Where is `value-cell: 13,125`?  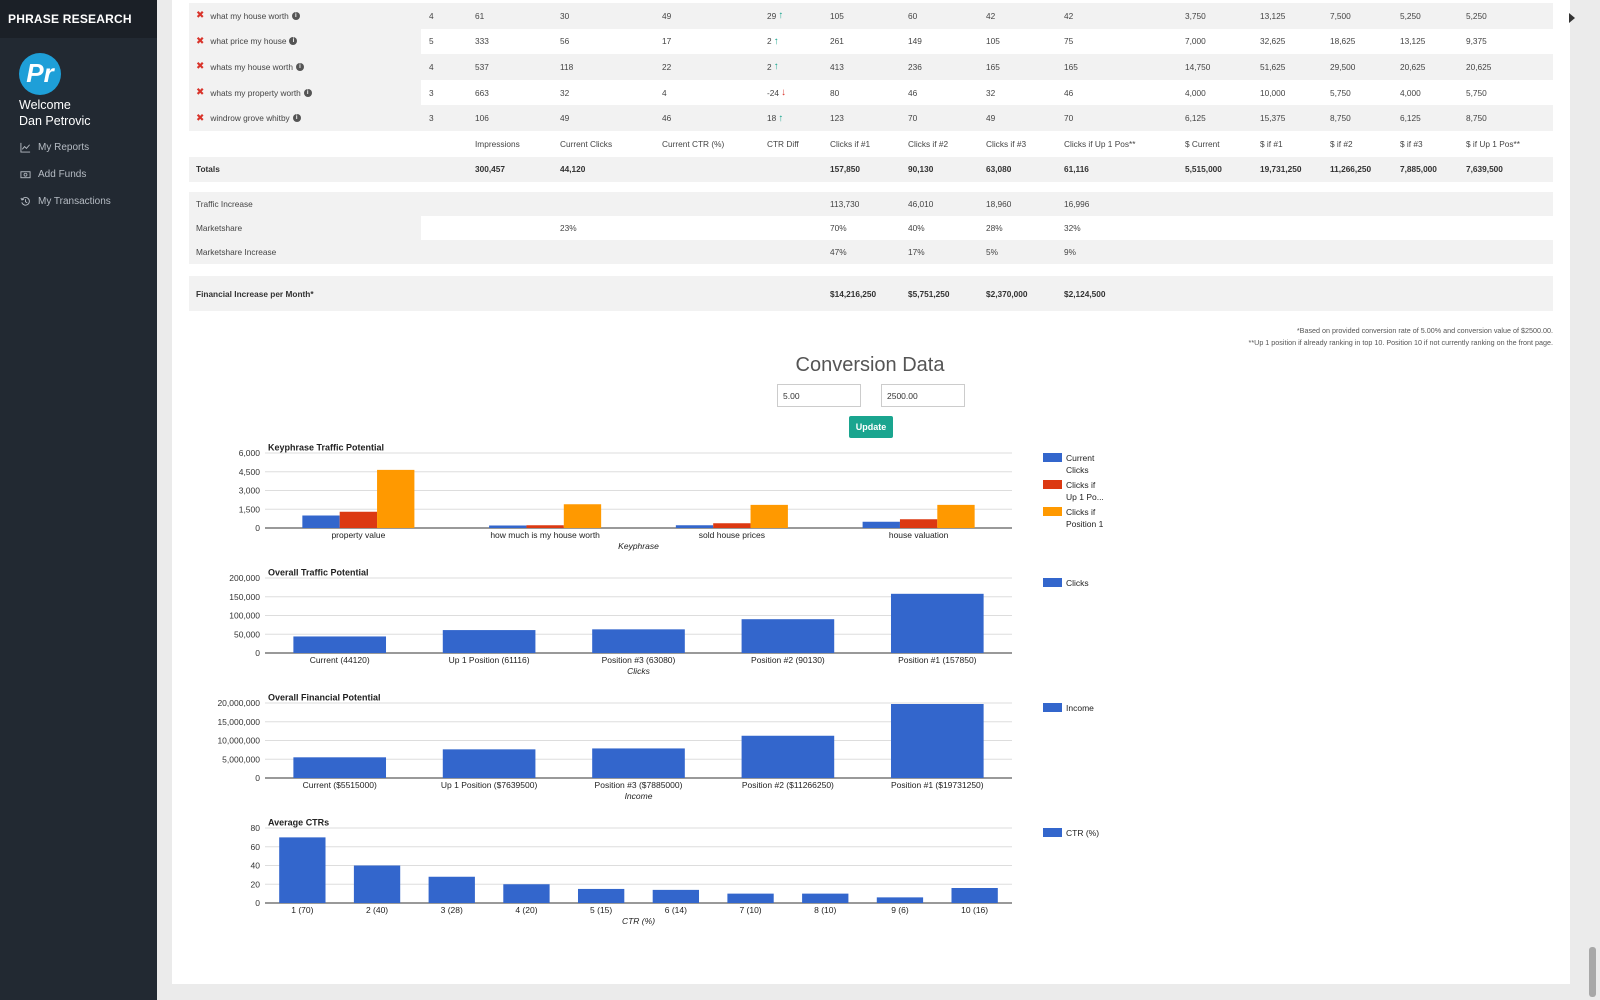 value-cell: 13,125 is located at coordinates (1273, 15).